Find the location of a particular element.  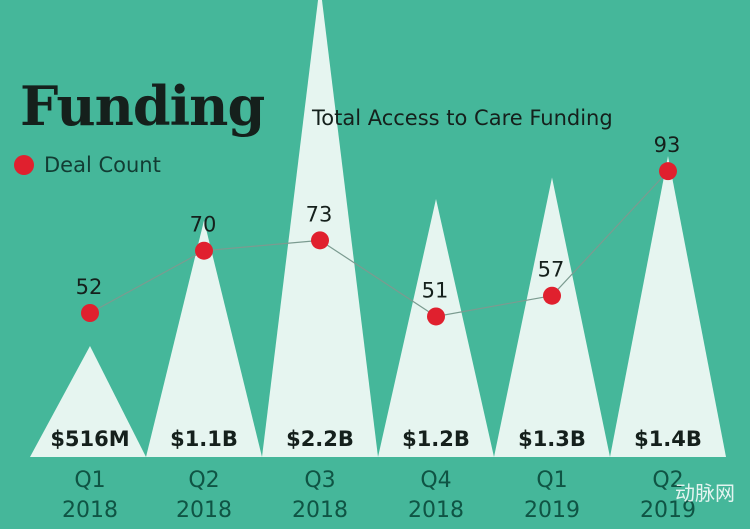

chart-subtitle: Total Access to Care Funding is located at coordinates (462, 118).